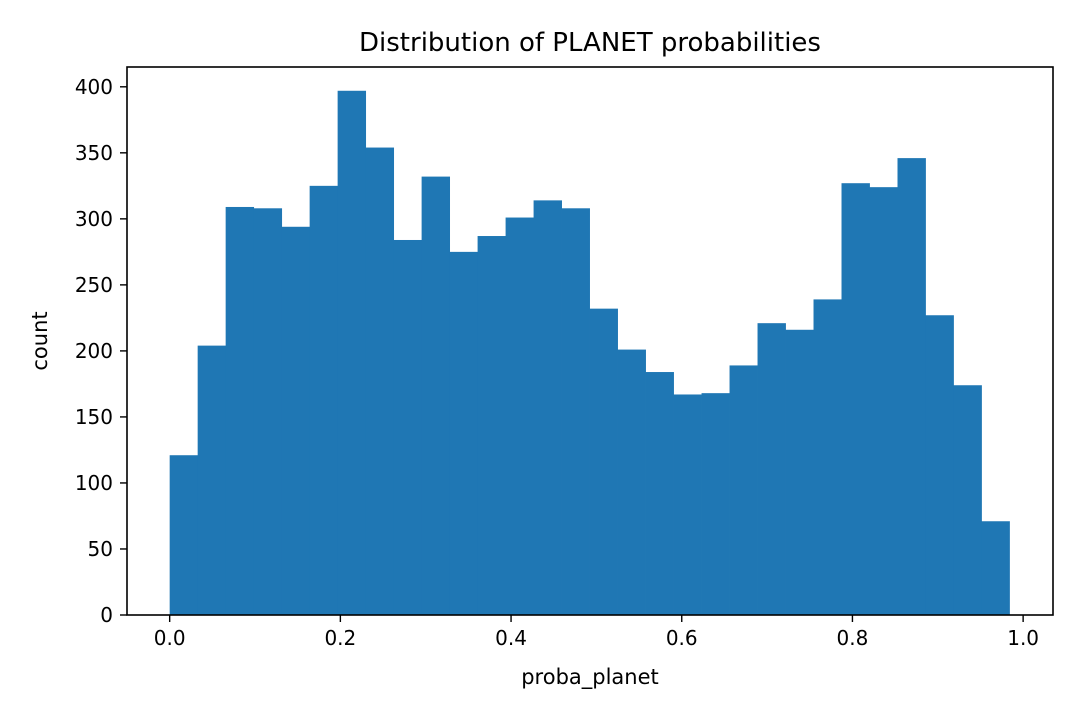 The image size is (1080, 720). I want to click on y-tick-label: 100, so click(94, 483).